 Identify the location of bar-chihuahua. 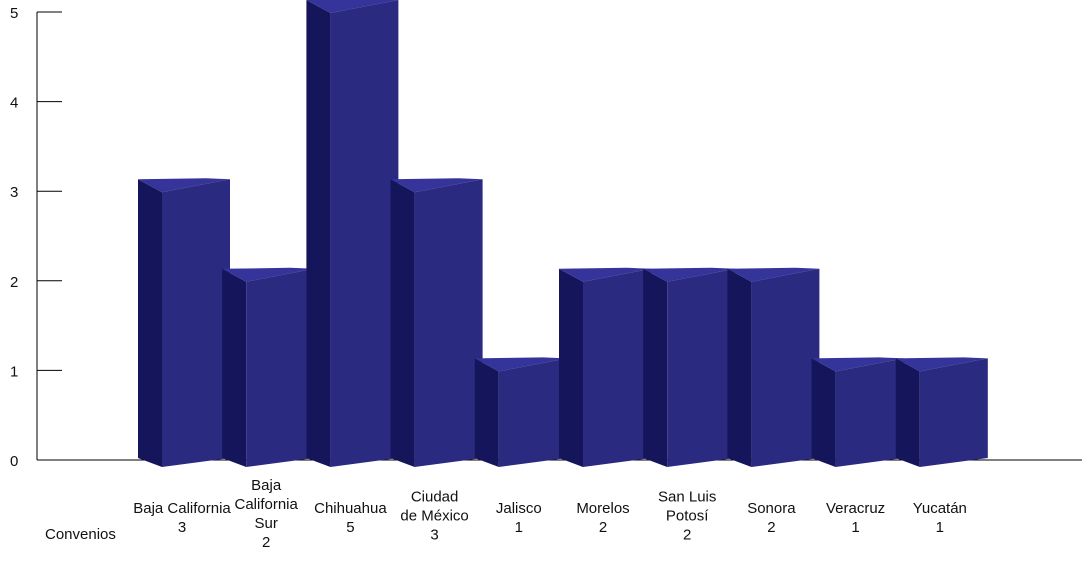
(352, 233).